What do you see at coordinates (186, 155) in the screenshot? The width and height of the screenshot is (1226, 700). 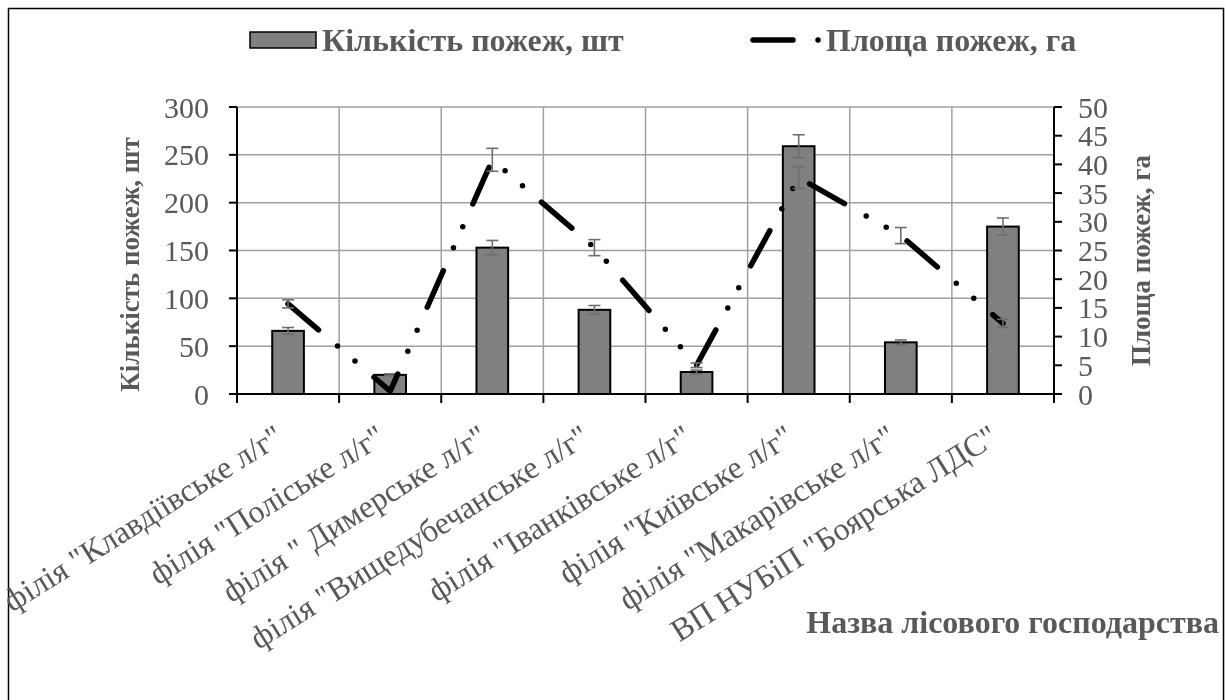 I see `y-tick-label: 250` at bounding box center [186, 155].